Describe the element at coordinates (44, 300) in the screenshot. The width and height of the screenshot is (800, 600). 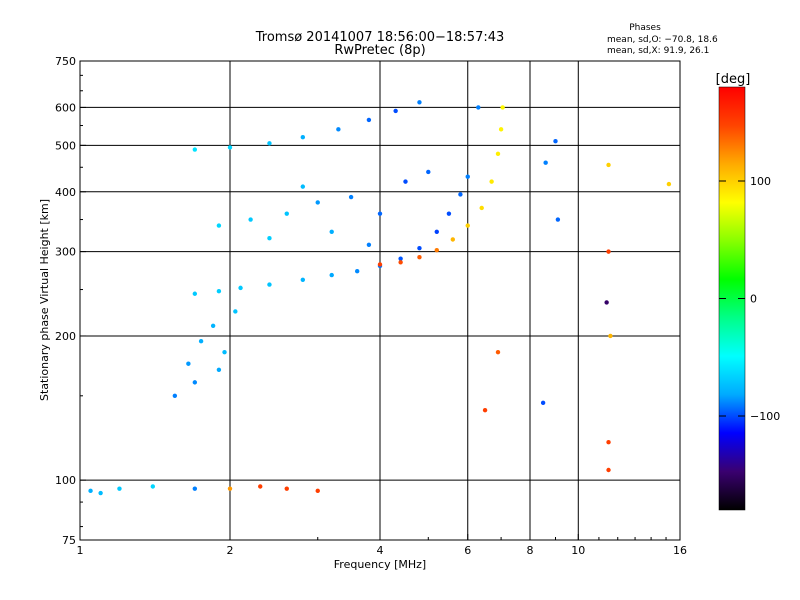
I see `y-axis-label: Stationary phase Virtual Height [km]` at that location.